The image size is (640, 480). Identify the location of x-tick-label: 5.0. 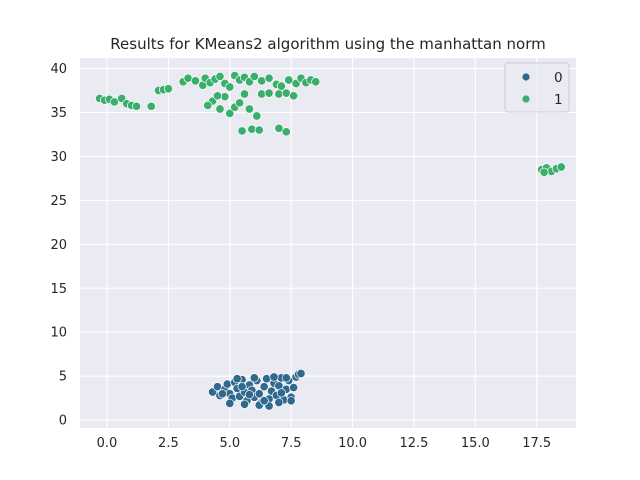
(229, 443).